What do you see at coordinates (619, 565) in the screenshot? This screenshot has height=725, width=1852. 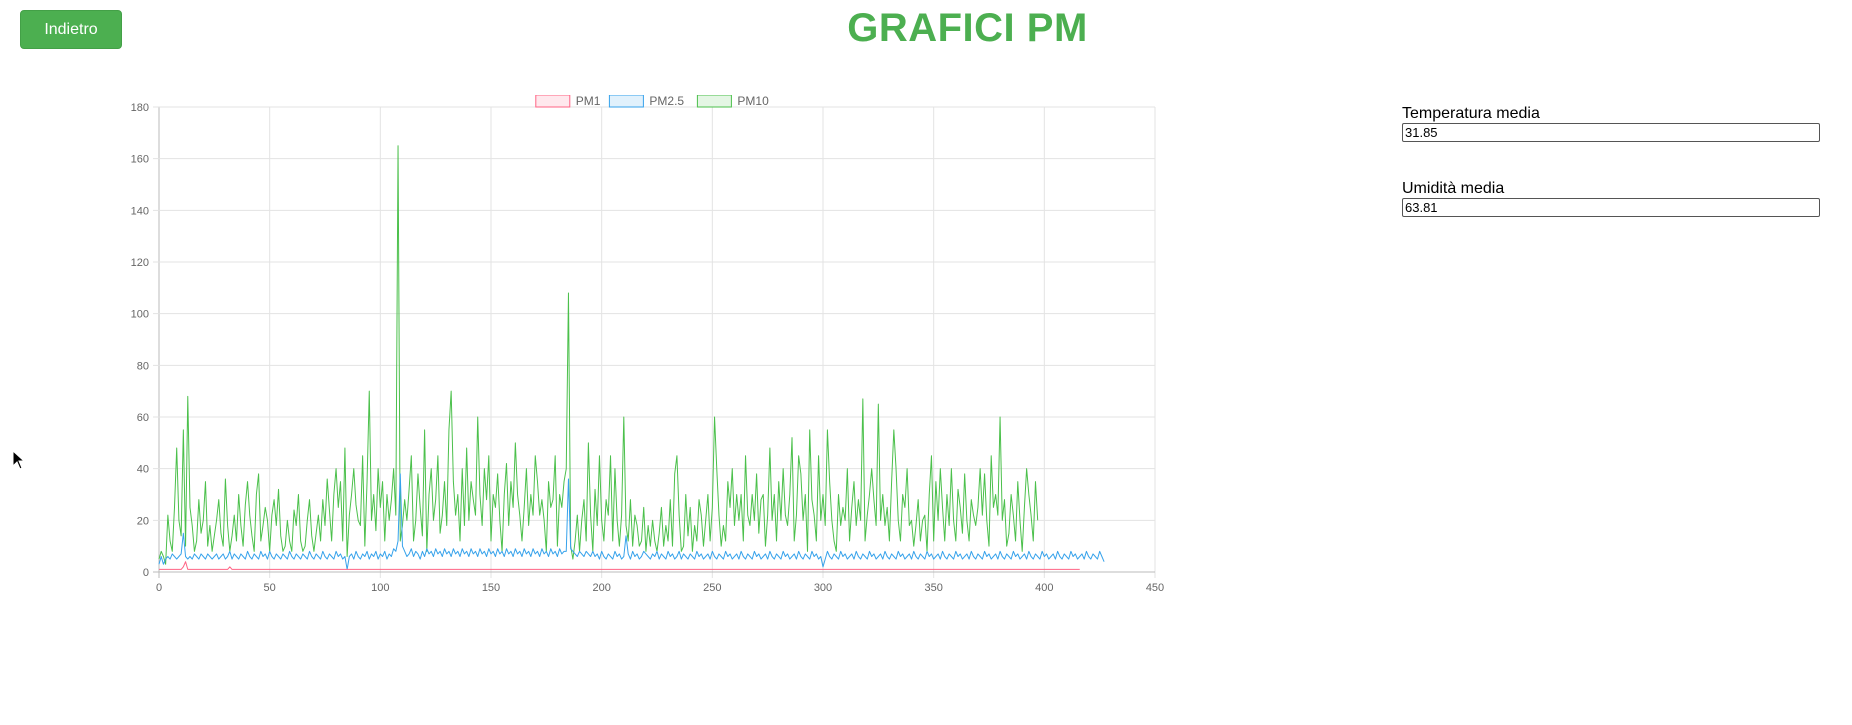 I see `series-line-pm1` at bounding box center [619, 565].